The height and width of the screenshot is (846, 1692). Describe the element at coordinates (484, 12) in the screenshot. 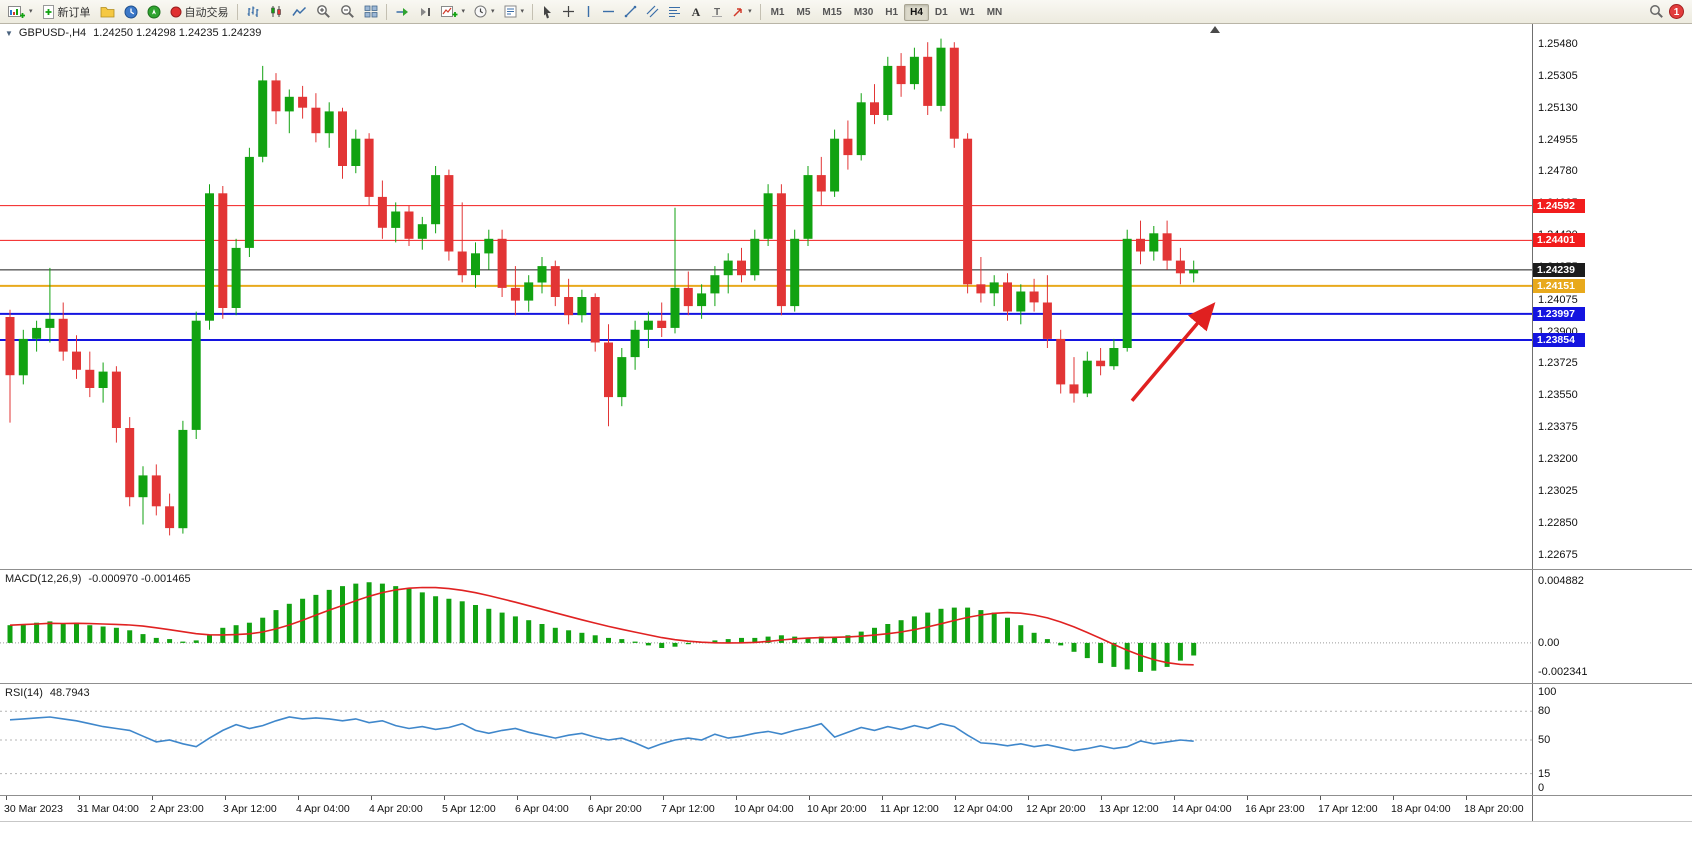

I see `periods-button: ▾` at that location.